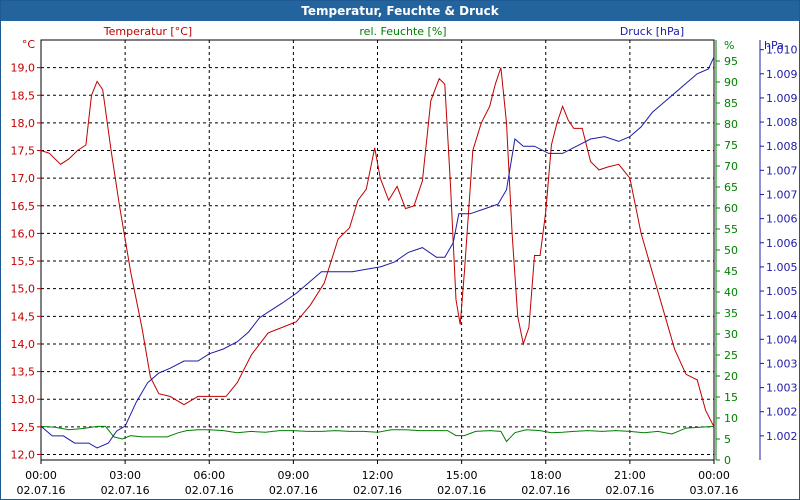 The image size is (800, 500). What do you see at coordinates (731, 187) in the screenshot?
I see `humidity-tick-label: 65` at bounding box center [731, 187].